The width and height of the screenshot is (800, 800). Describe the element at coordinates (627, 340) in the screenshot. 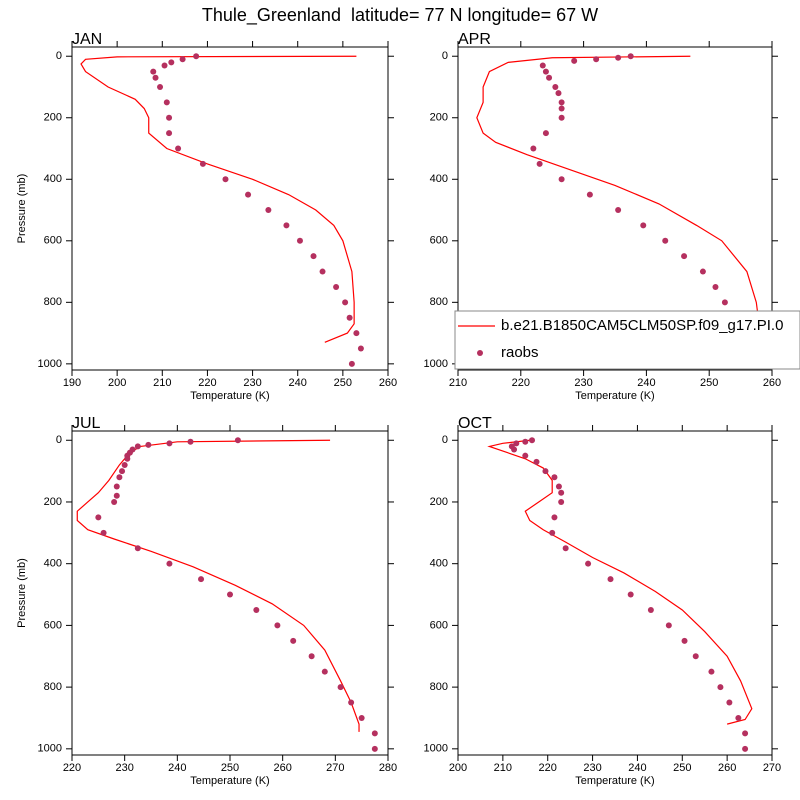

I see `legend-box` at that location.